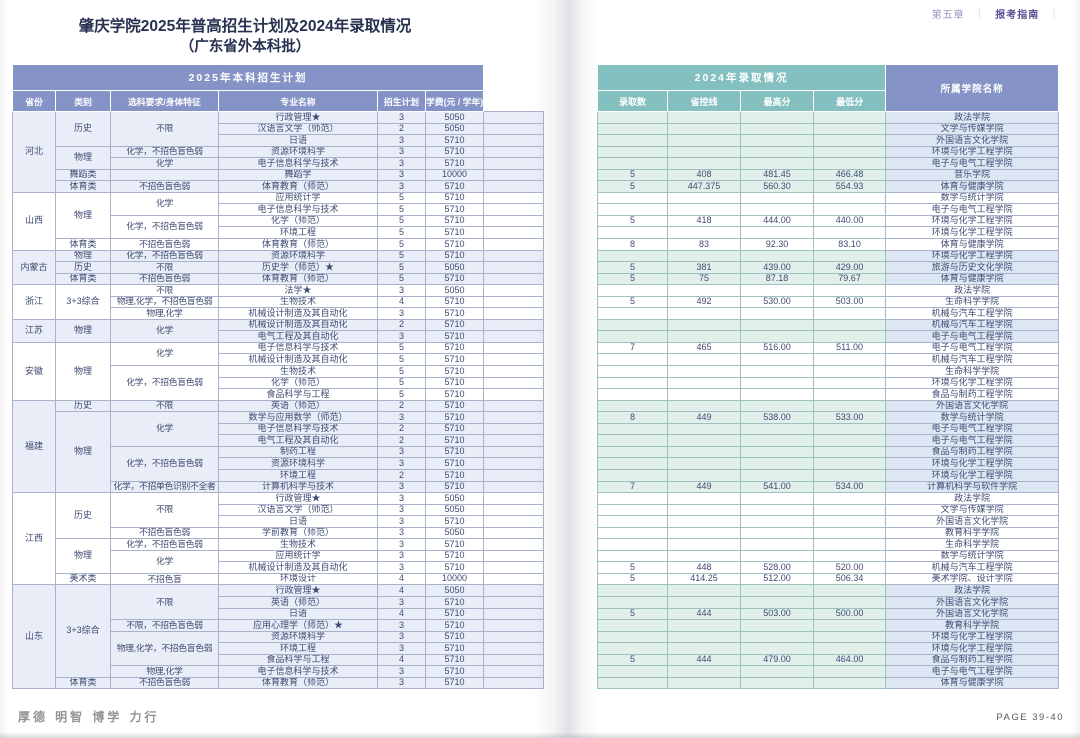  What do you see at coordinates (298, 163) in the screenshot?
I see `major-name-cell: 电子信息科学与技术` at bounding box center [298, 163].